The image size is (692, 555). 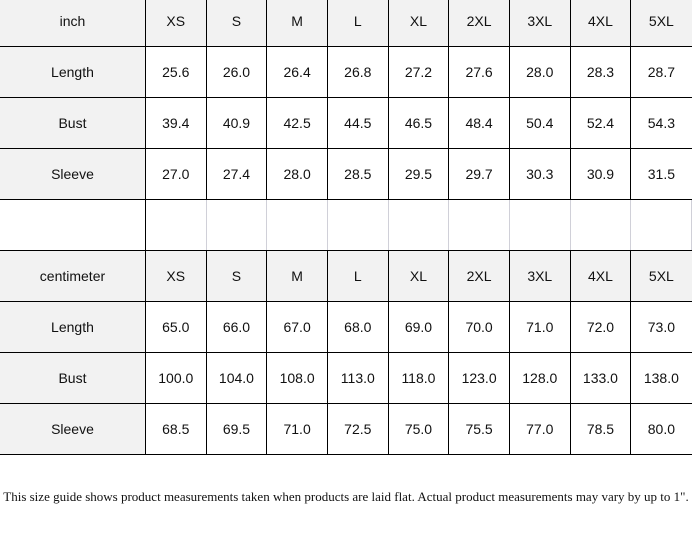 I want to click on measurement-value: 68.0, so click(x=357, y=327).